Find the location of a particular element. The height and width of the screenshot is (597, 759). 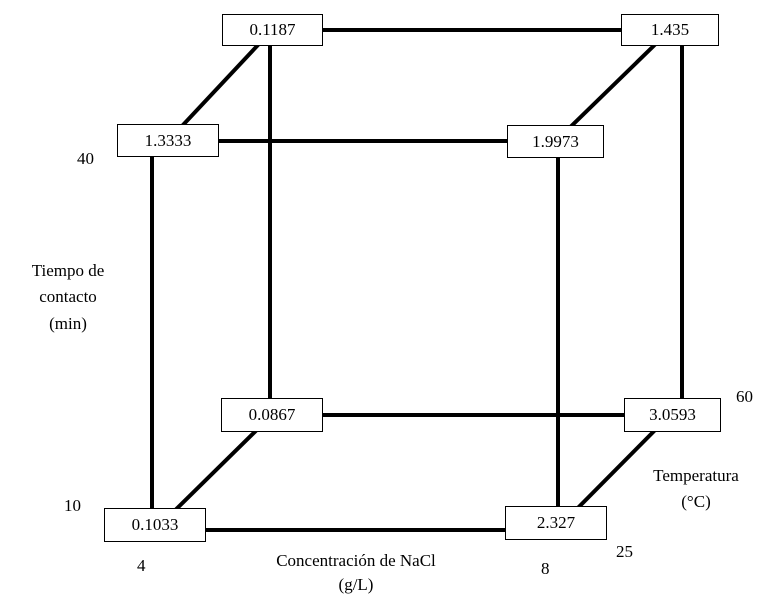

concentration-axis-title-line2: (g/L) is located at coordinates (356, 585).